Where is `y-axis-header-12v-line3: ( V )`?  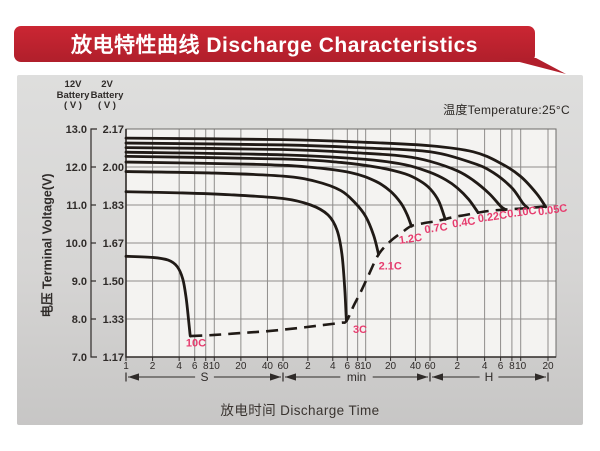 y-axis-header-12v-line3: ( V ) is located at coordinates (73, 105).